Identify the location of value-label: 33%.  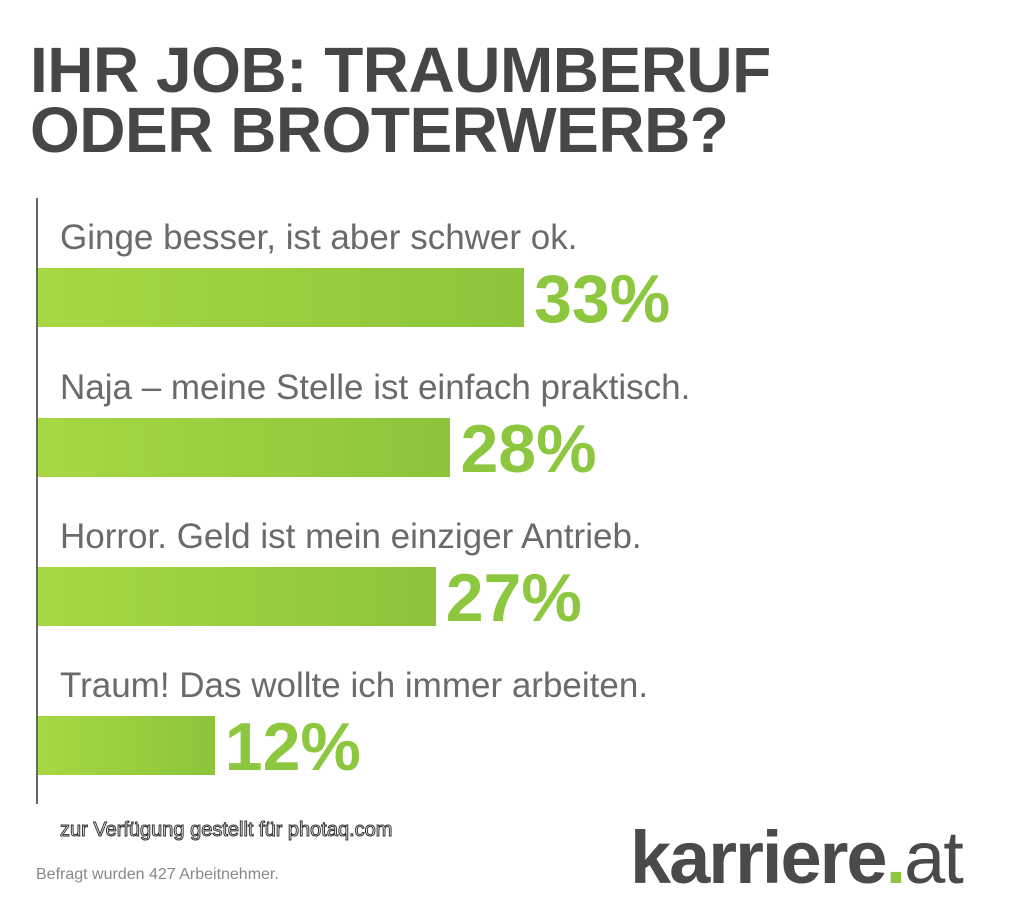
(602, 299).